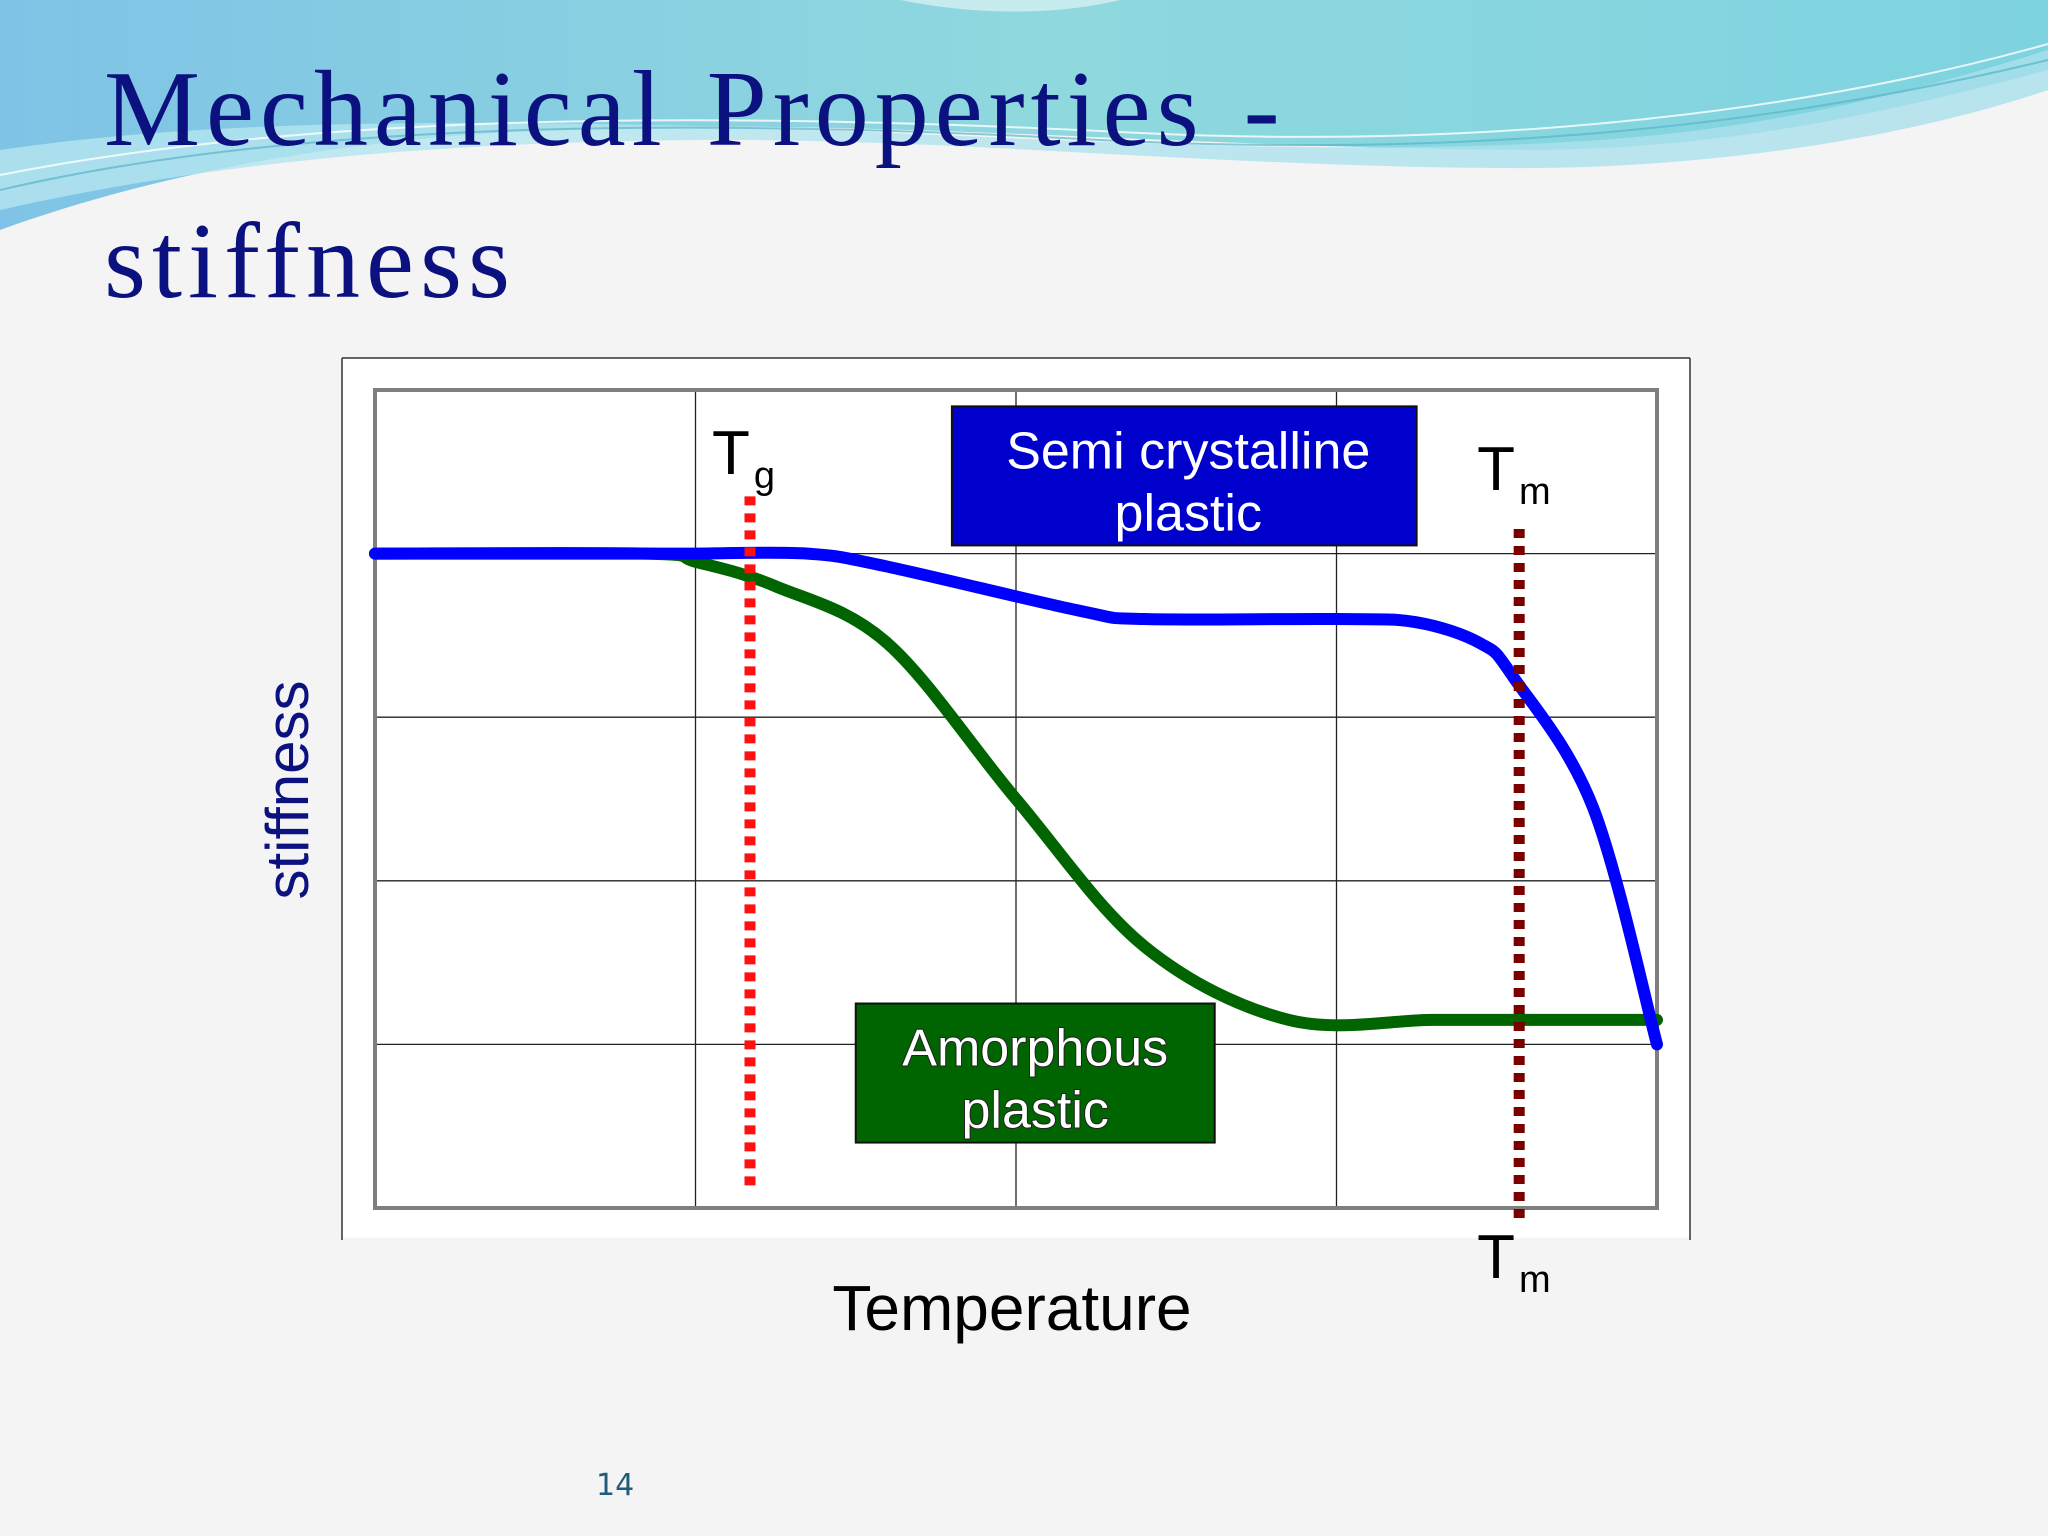  What do you see at coordinates (731, 453) in the screenshot?
I see `tg-label-letter: T` at bounding box center [731, 453].